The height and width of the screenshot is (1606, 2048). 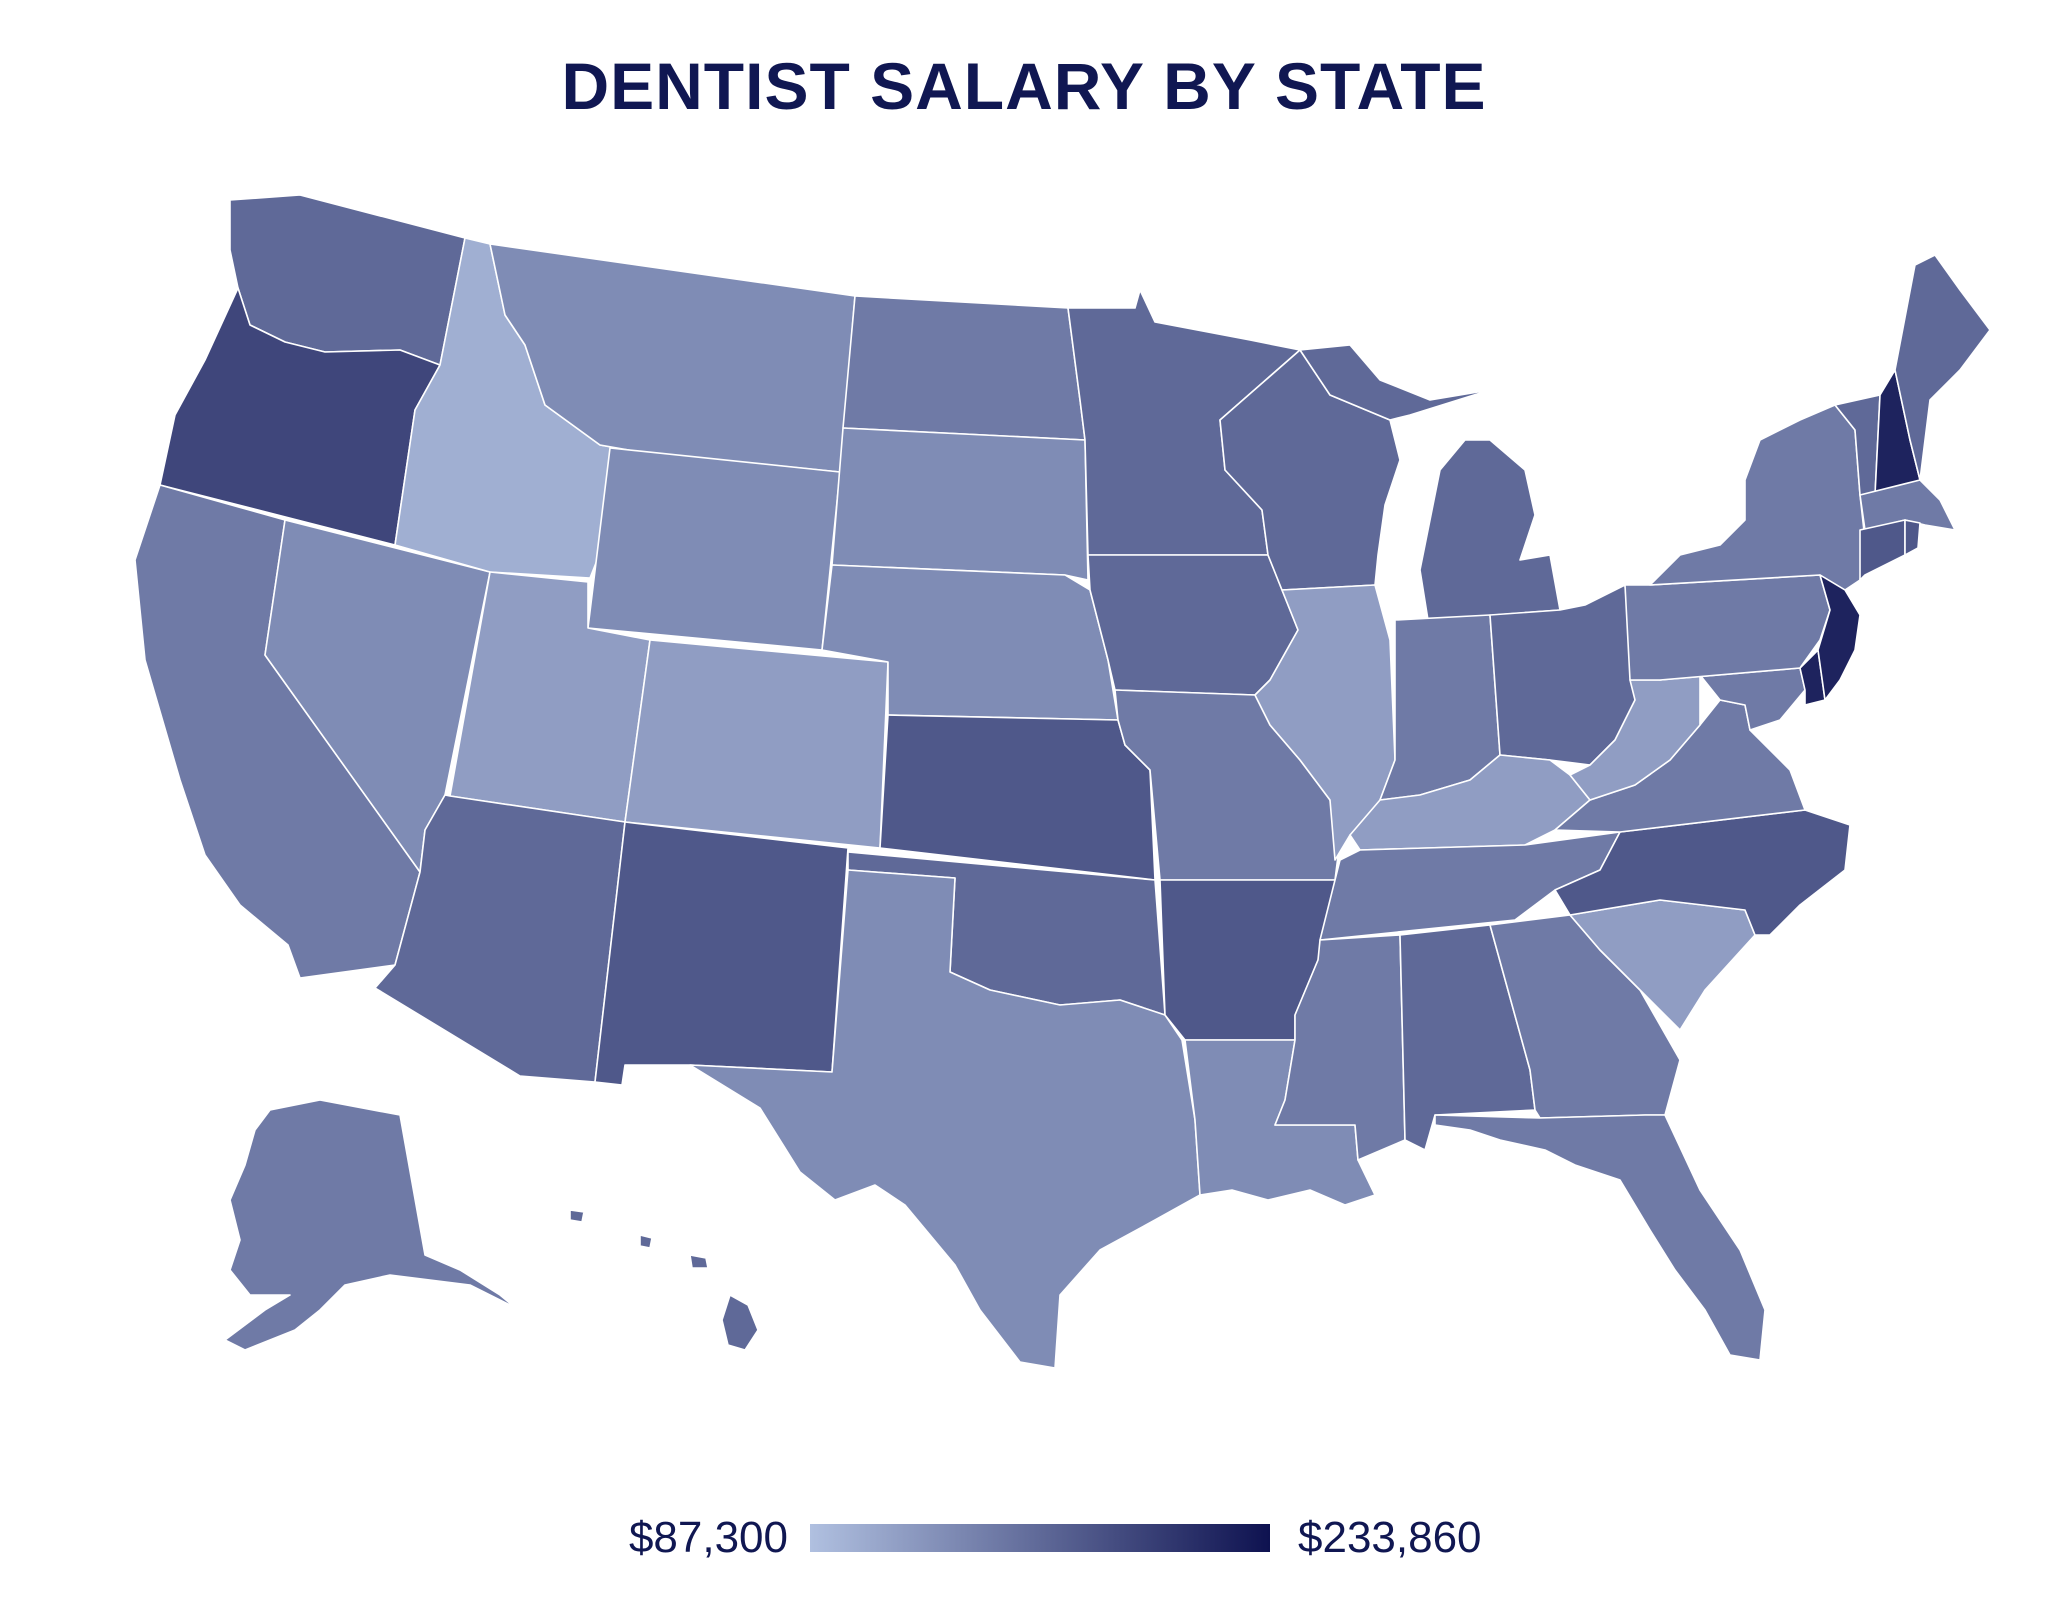 What do you see at coordinates (1600, 1237) in the screenshot?
I see `state-fl` at bounding box center [1600, 1237].